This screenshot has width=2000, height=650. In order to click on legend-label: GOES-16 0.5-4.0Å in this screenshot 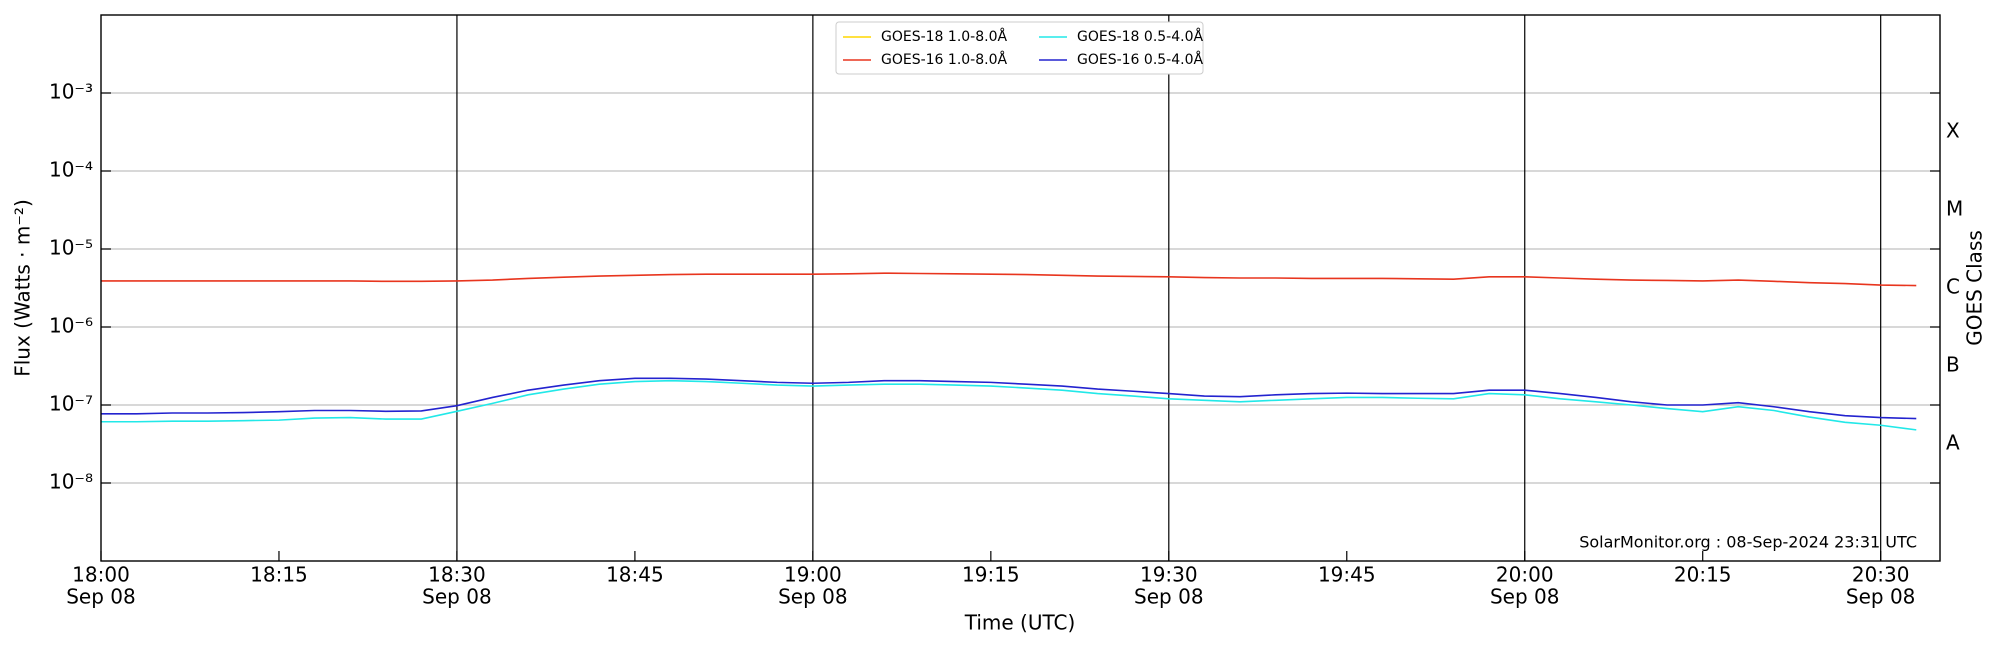, I will do `click(1140, 59)`.